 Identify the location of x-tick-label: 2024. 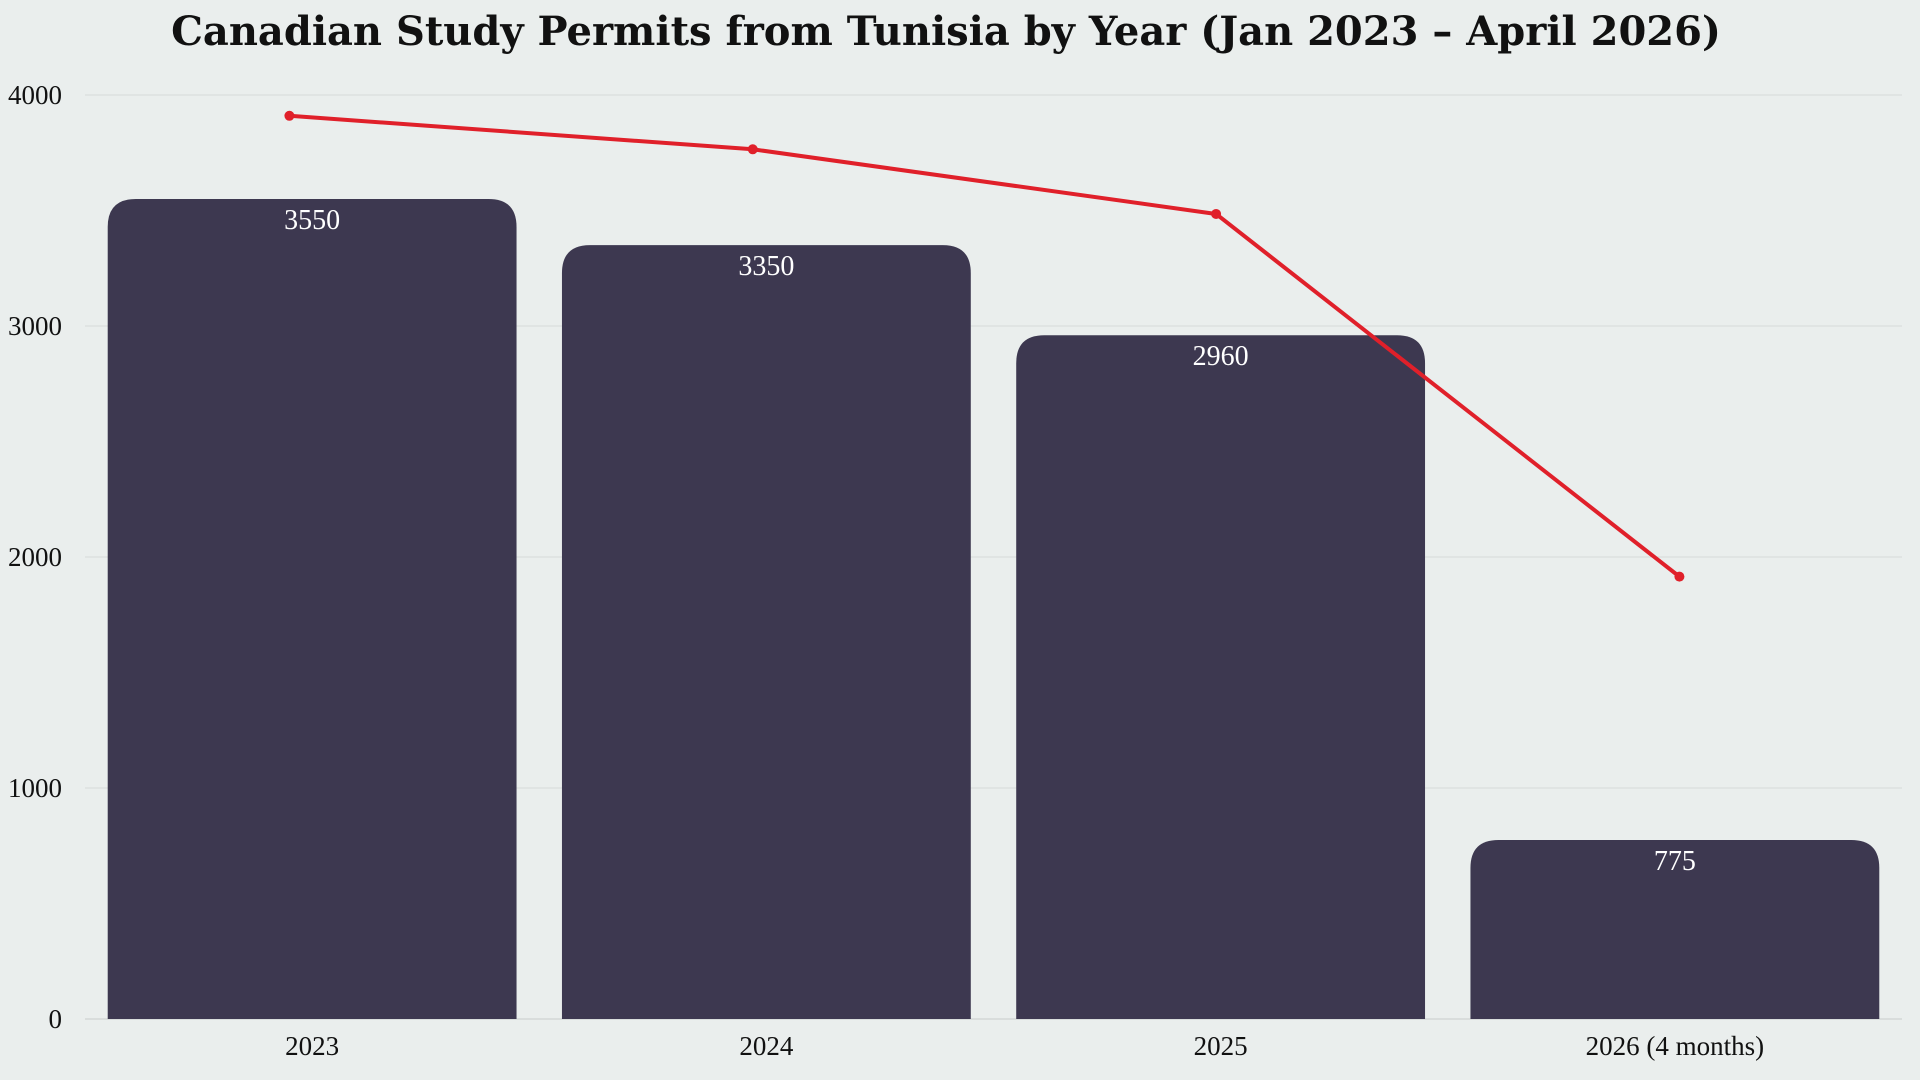
(766, 1046).